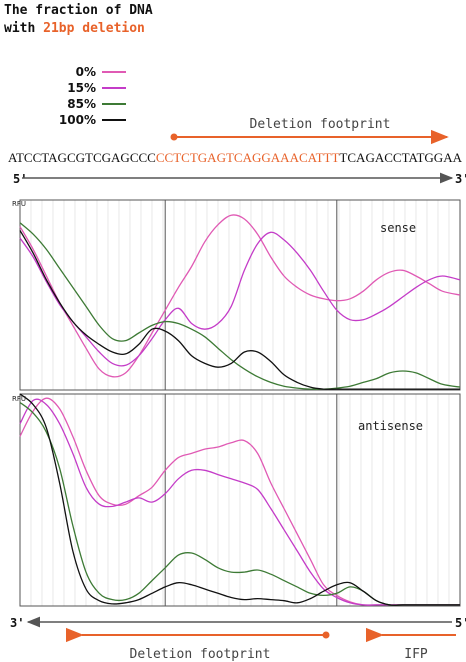 The width and height of the screenshot is (466, 662). Describe the element at coordinates (82, 158) in the screenshot. I see `sequence-left: ATCCTAGCGTCGAGCCC` at that location.